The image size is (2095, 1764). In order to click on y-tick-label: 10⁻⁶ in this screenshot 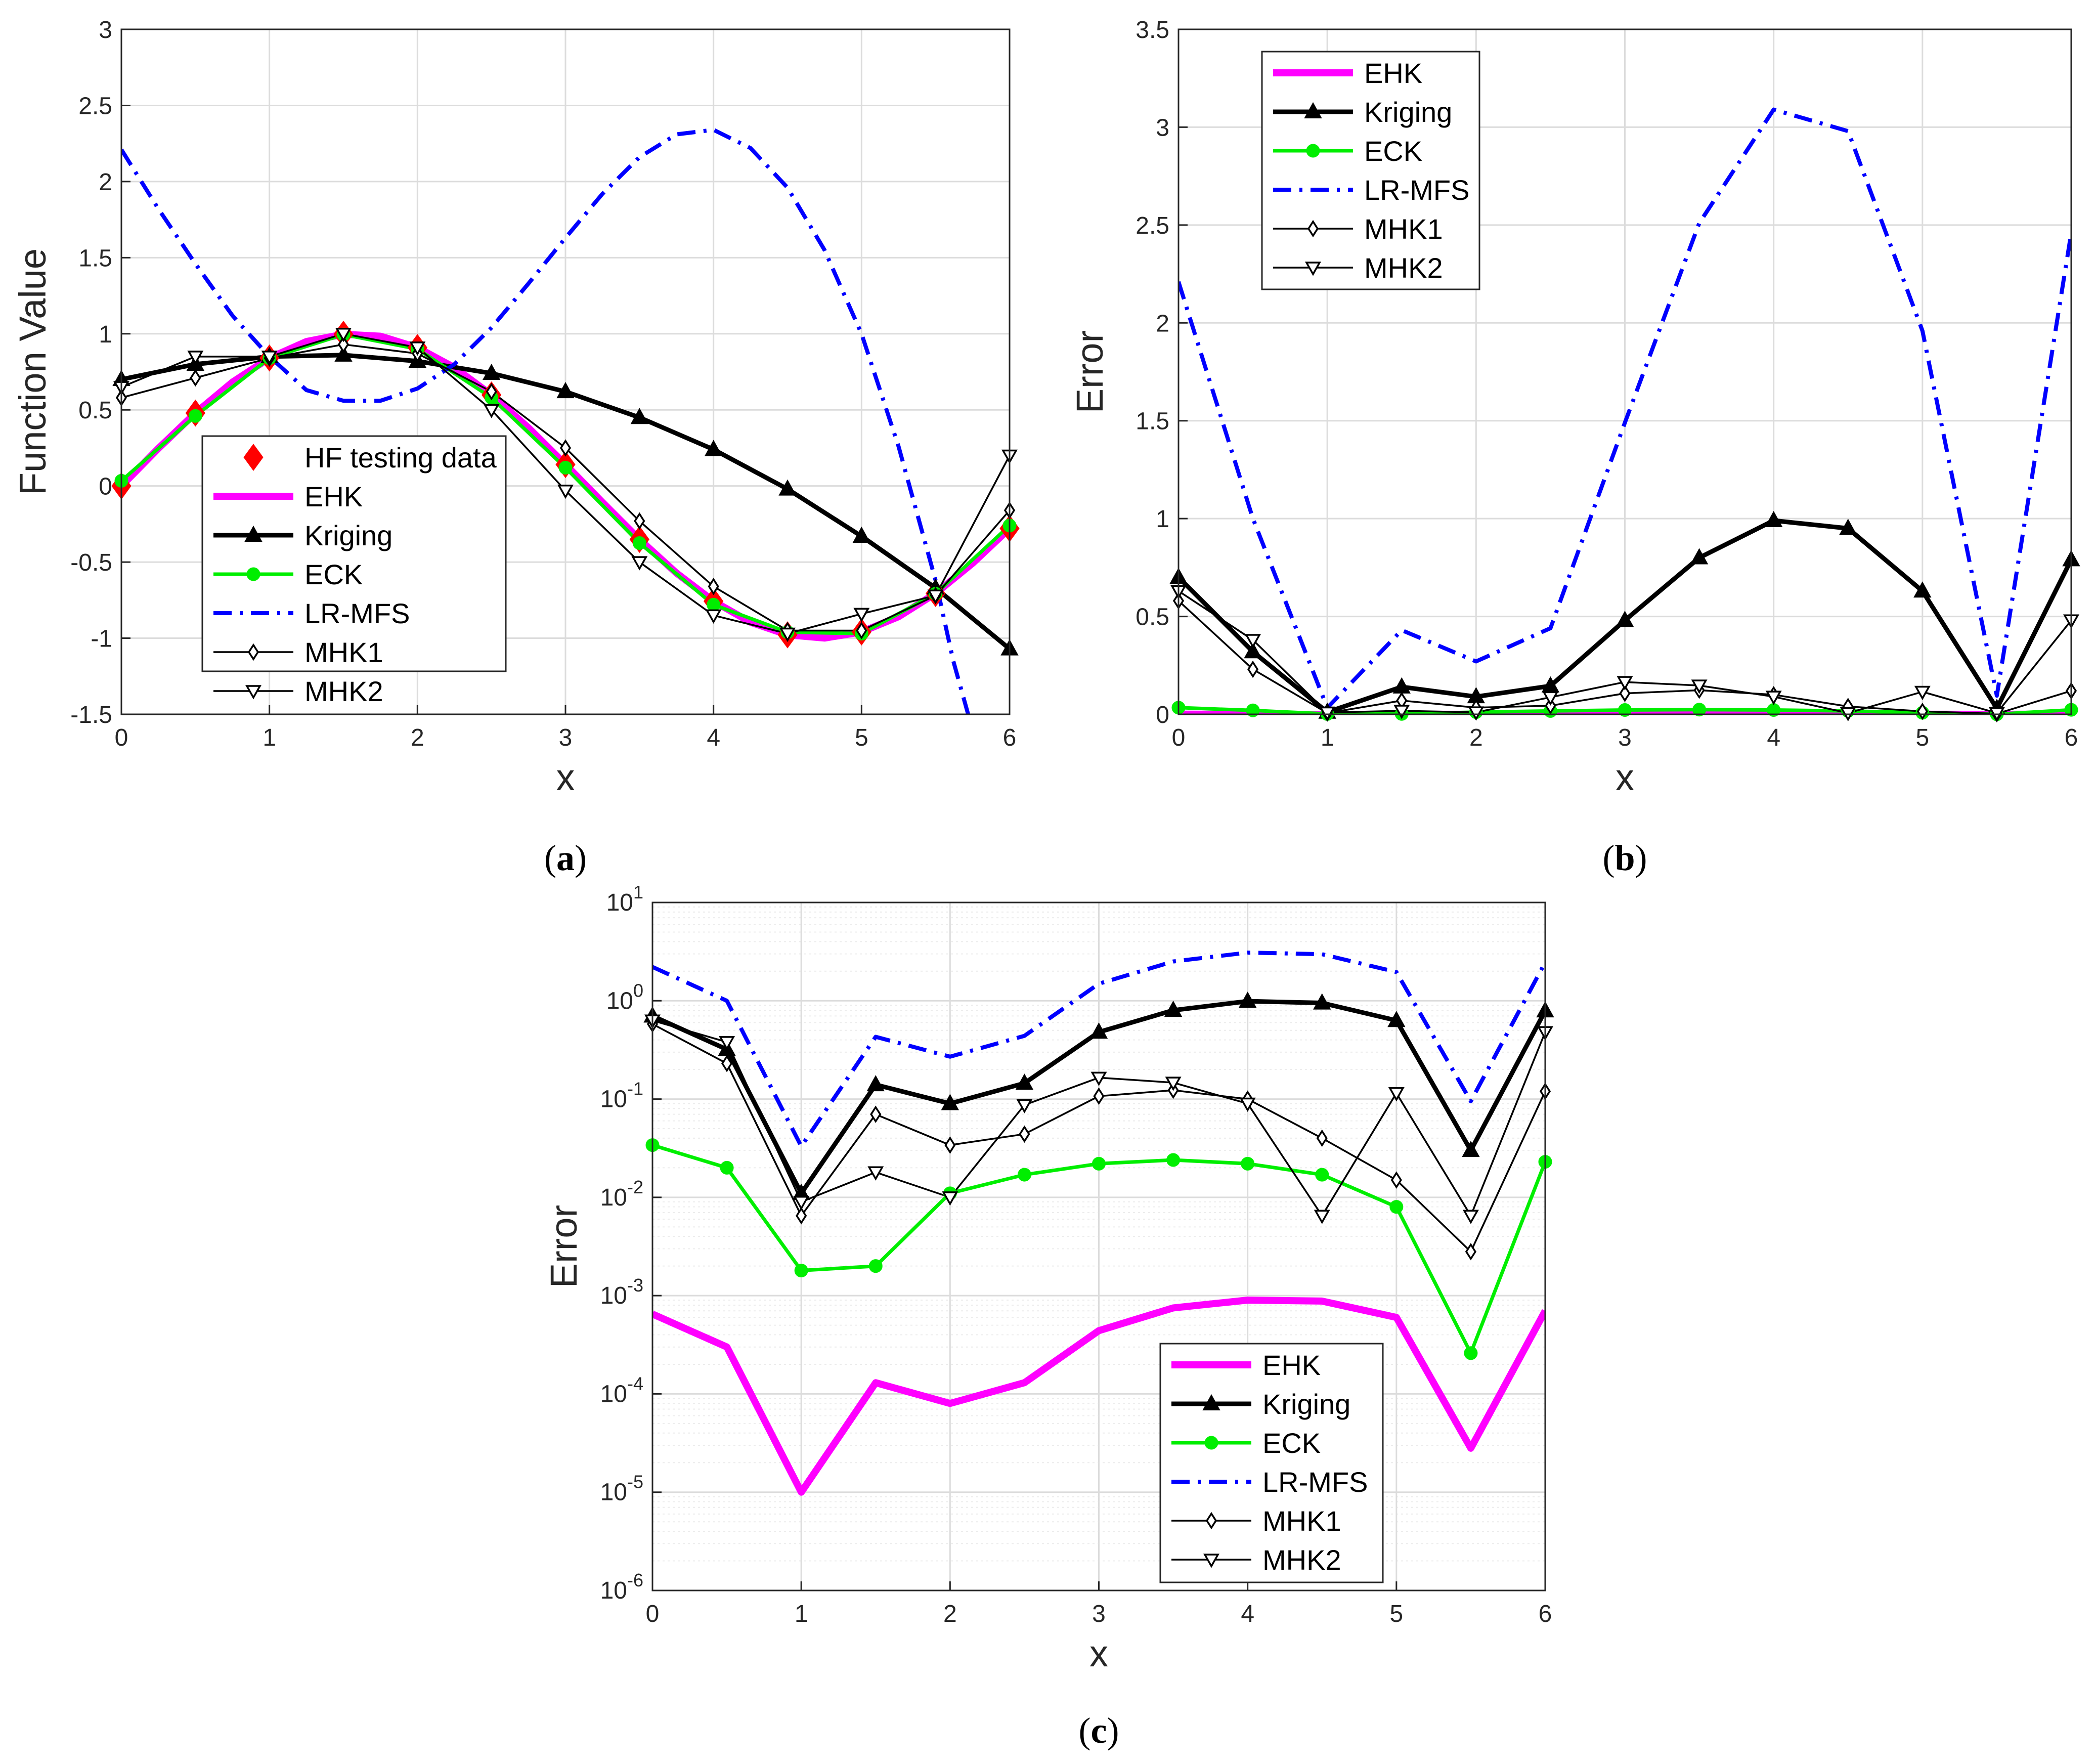, I will do `click(621, 1587)`.